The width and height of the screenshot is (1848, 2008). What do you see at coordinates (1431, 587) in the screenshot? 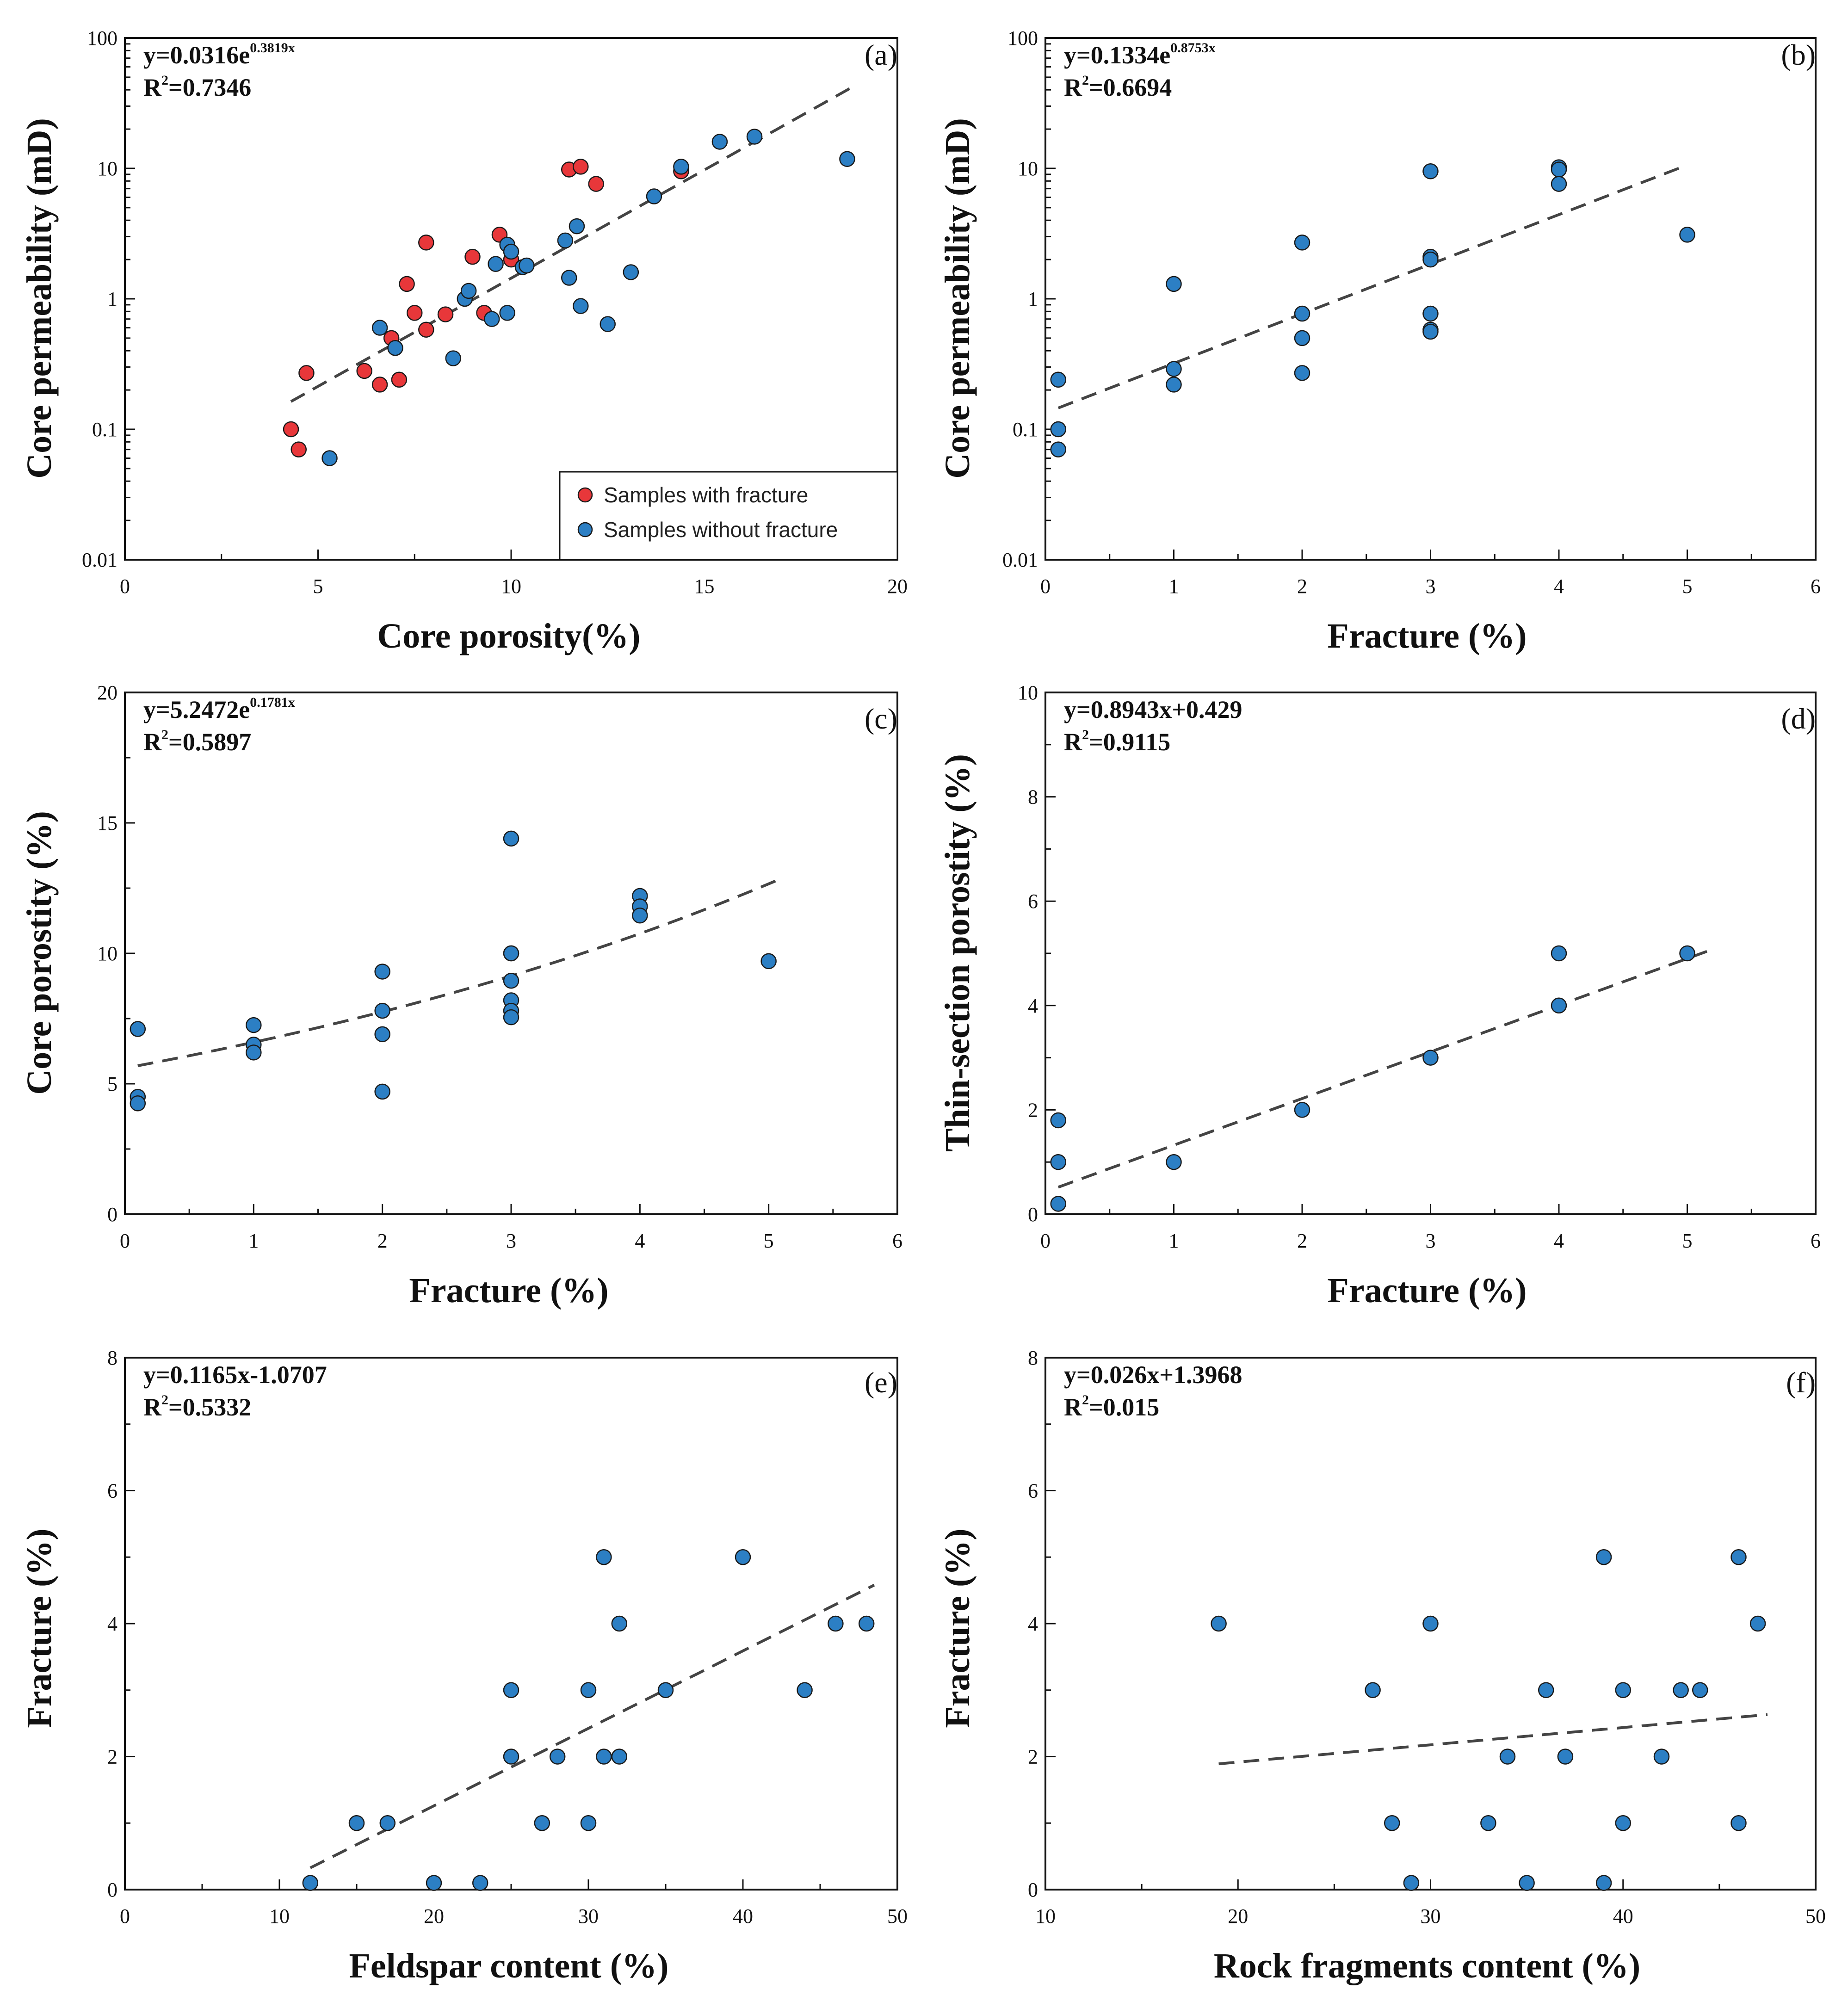
I see `x-tick-label-b: 3` at bounding box center [1431, 587].